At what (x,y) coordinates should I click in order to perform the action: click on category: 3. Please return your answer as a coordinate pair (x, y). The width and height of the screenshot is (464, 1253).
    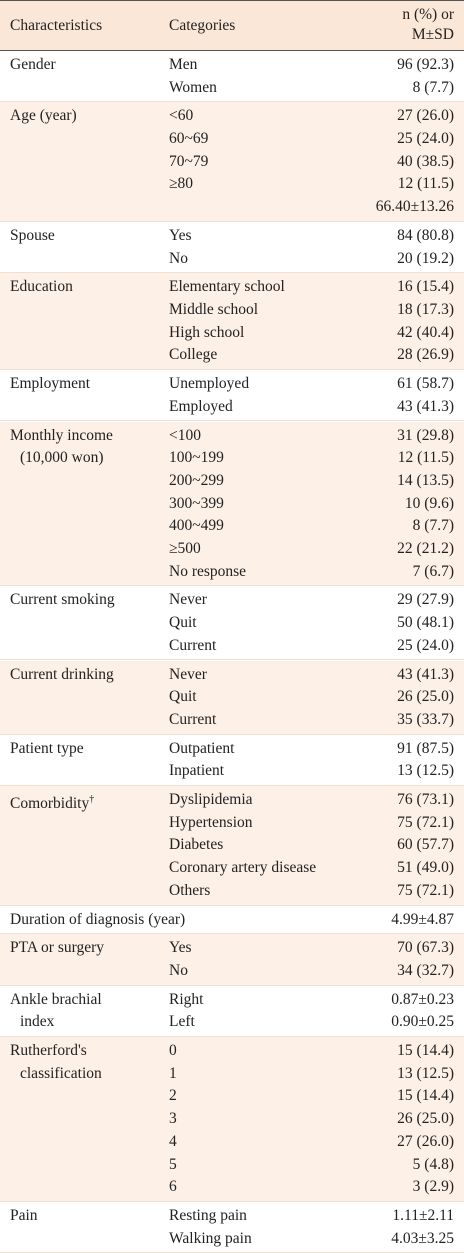
    Looking at the image, I should click on (173, 1119).